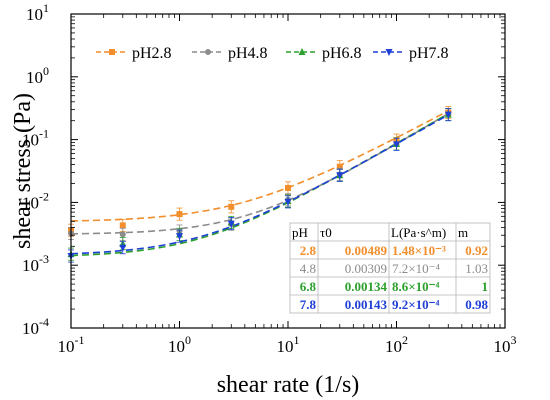 This screenshot has width=550, height=400. Describe the element at coordinates (23, 171) in the screenshot. I see `y-axis-title: shear stress (Pa)` at that location.